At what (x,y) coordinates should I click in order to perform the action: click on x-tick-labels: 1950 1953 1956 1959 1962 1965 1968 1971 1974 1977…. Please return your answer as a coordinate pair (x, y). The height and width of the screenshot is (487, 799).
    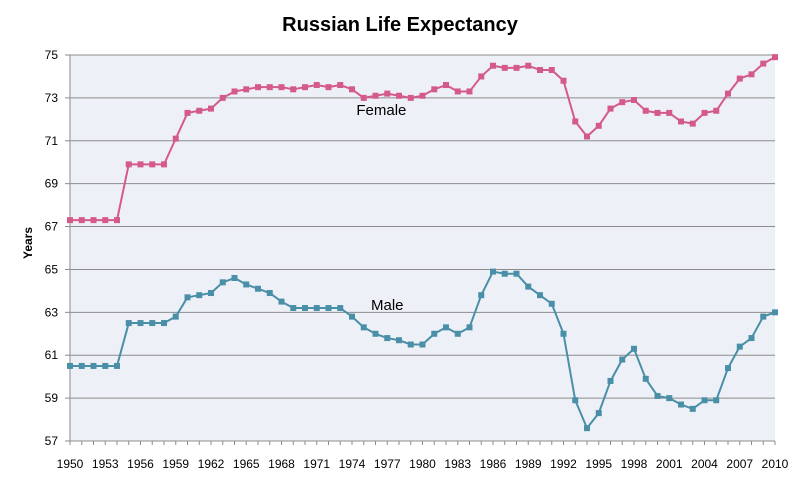
    Looking at the image, I should click on (423, 464).